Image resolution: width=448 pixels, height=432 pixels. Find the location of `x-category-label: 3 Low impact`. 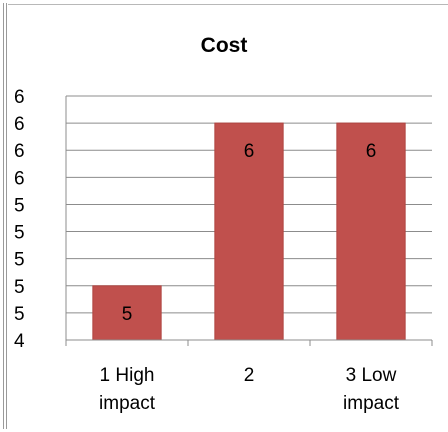

x-category-label: 3 Low impact is located at coordinates (371, 389).